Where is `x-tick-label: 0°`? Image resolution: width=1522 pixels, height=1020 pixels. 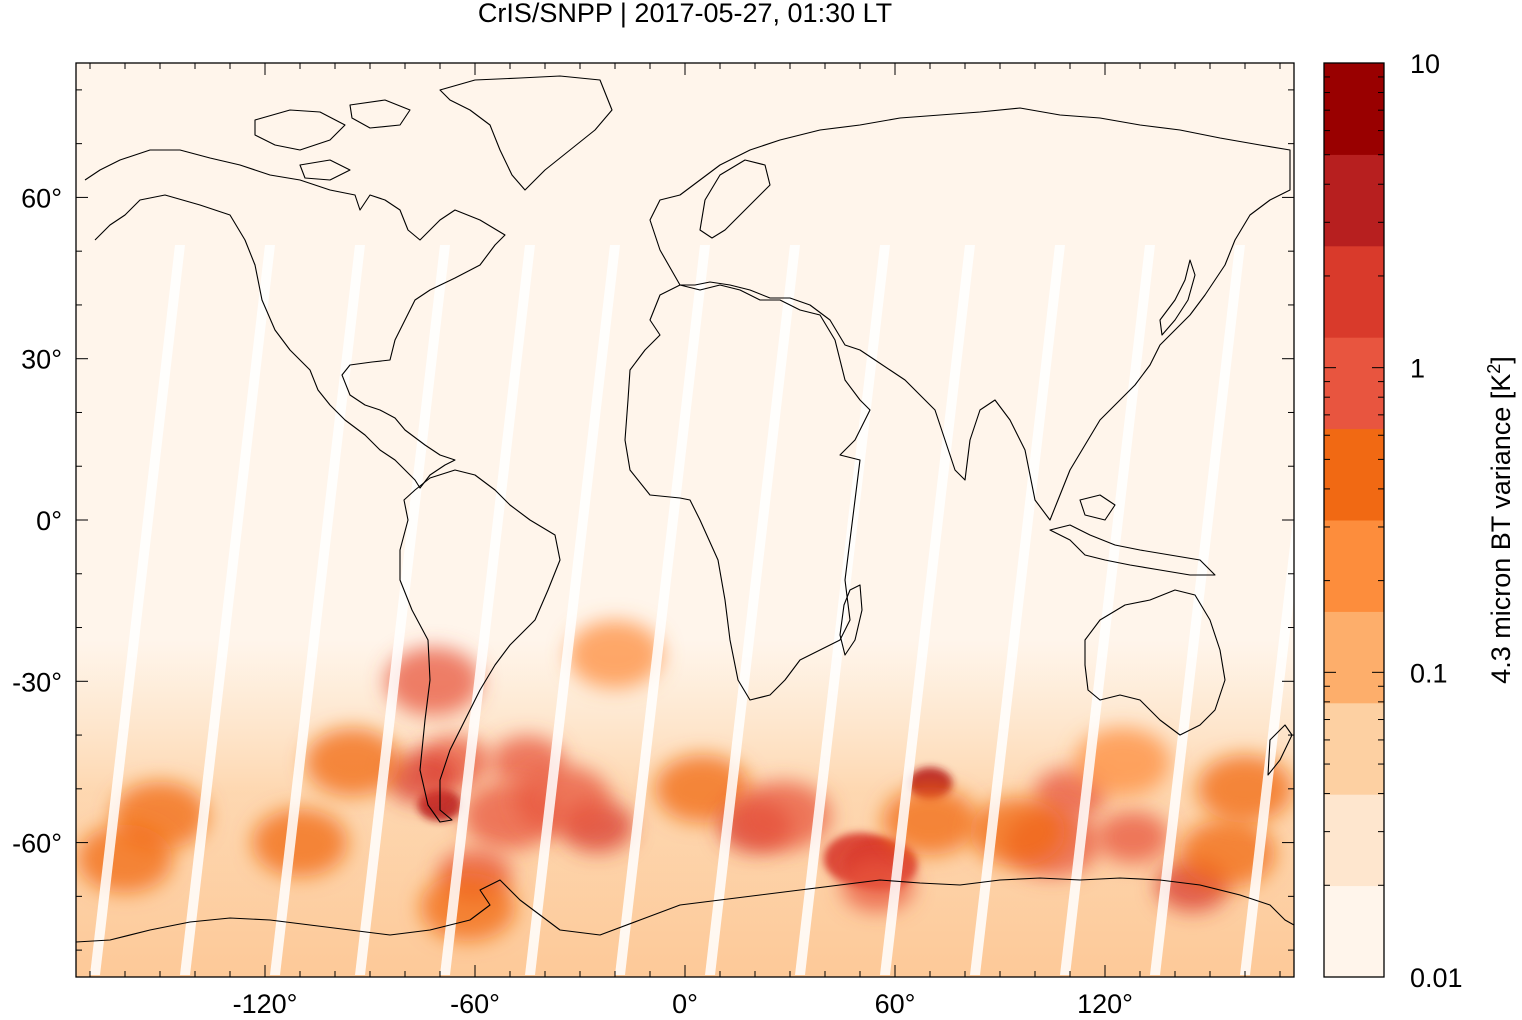
x-tick-label: 0° is located at coordinates (685, 1004).